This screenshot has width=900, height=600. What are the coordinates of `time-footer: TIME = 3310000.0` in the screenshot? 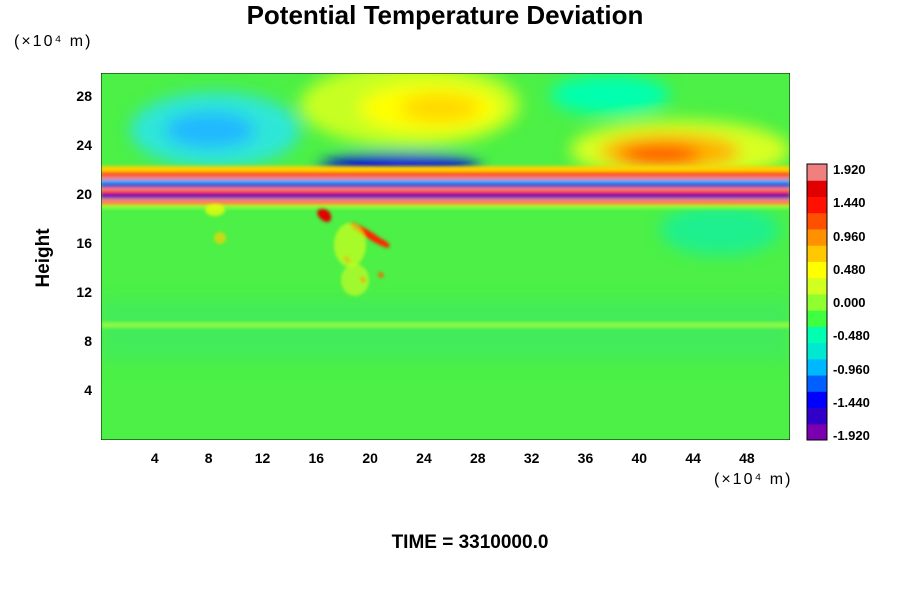 It's located at (470, 542).